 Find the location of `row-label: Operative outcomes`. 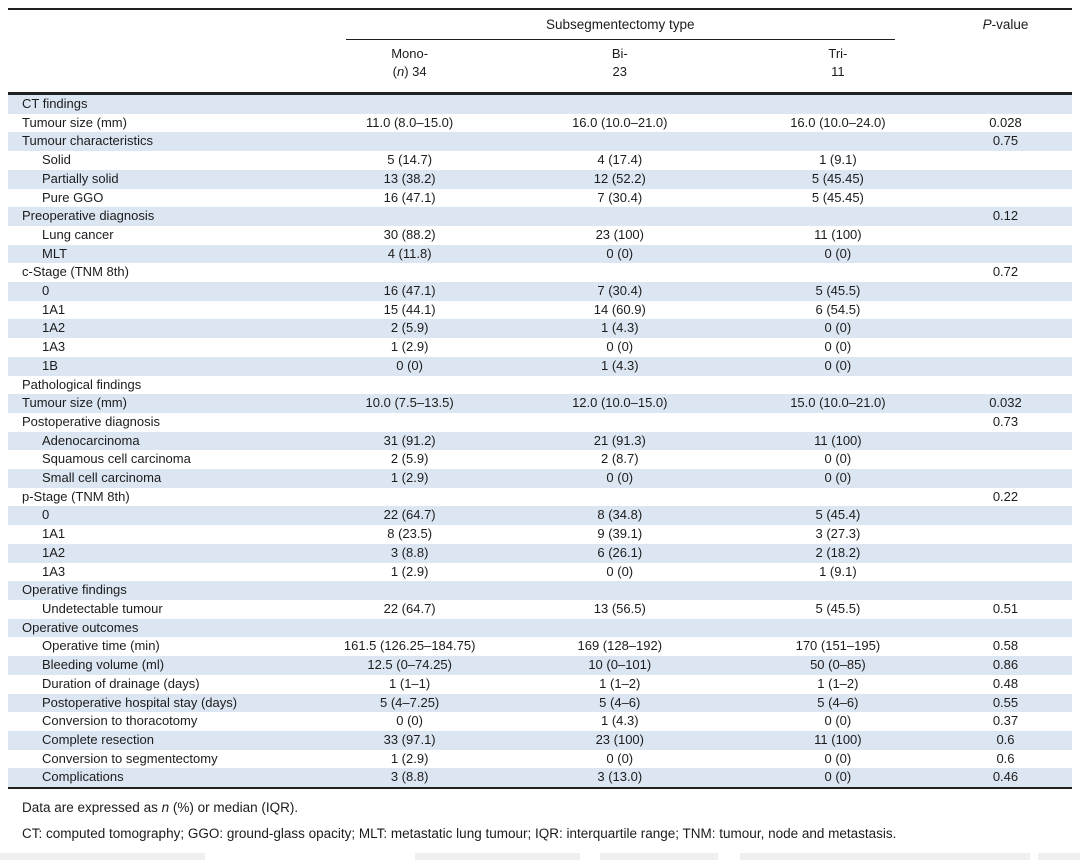

row-label: Operative outcomes is located at coordinates (80, 627).